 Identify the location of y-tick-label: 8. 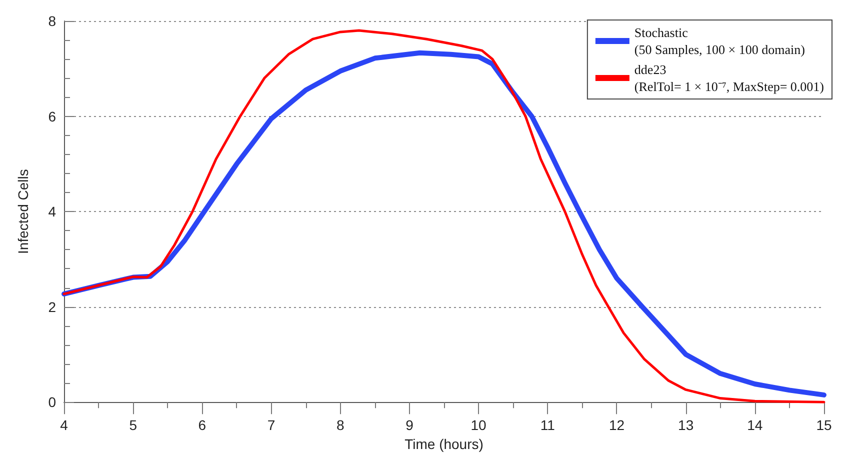
(52, 21).